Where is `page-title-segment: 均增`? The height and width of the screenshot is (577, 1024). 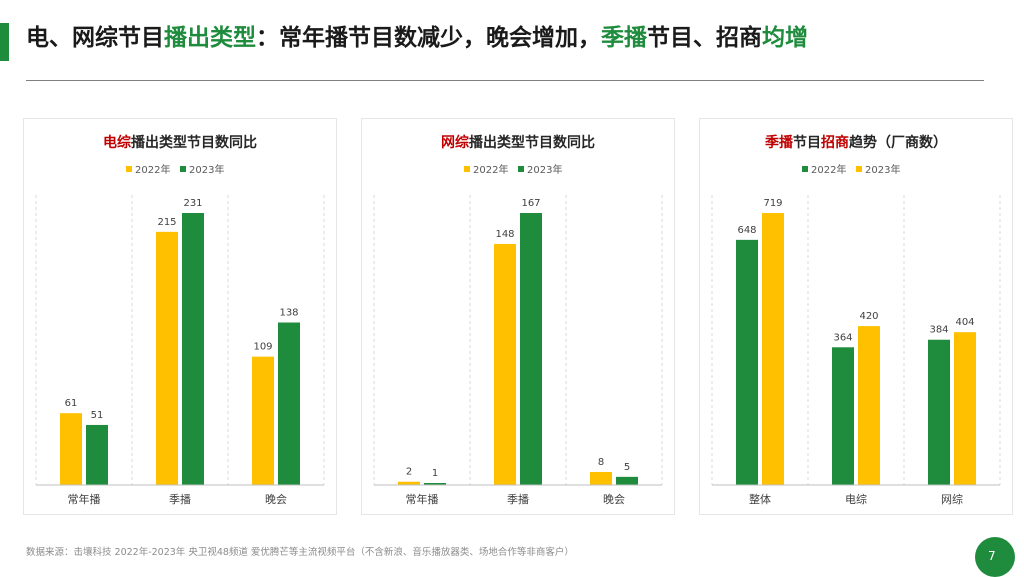 page-title-segment: 均增 is located at coordinates (785, 38).